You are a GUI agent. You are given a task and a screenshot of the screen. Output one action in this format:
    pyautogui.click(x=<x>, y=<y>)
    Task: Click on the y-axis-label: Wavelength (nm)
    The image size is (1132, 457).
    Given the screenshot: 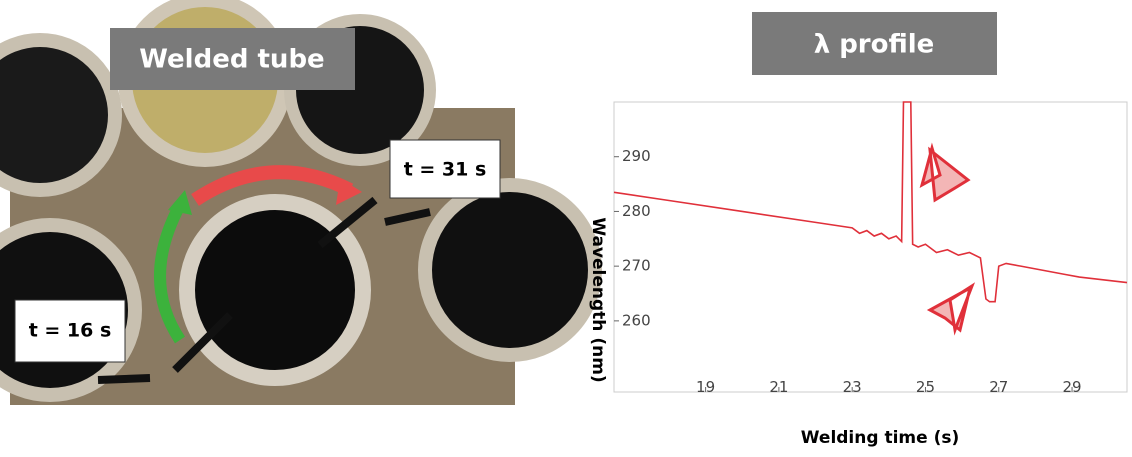 What is the action you would take?
    pyautogui.click(x=598, y=299)
    